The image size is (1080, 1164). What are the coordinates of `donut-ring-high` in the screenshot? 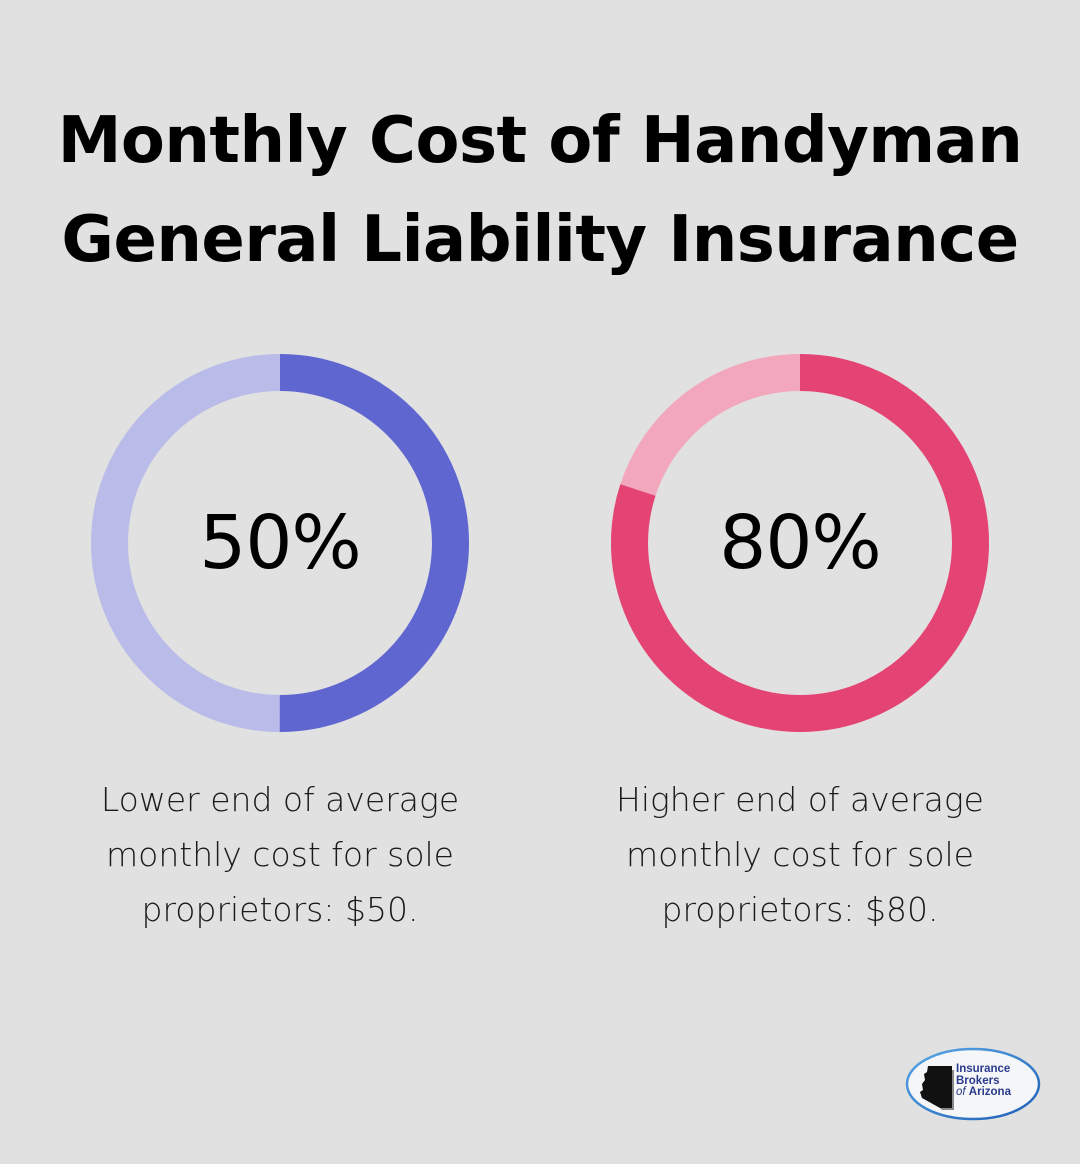 It's located at (800, 543).